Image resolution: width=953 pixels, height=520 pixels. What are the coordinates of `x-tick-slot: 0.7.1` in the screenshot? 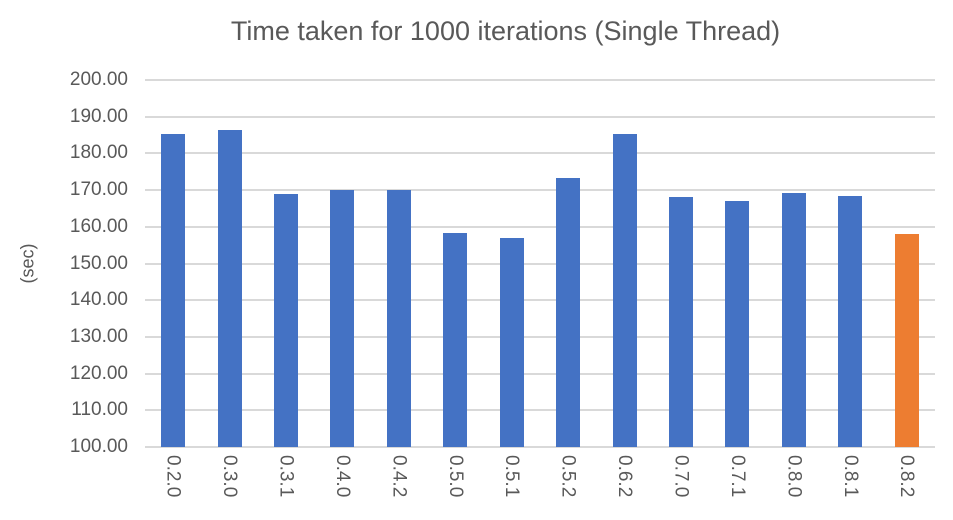 It's located at (737, 487).